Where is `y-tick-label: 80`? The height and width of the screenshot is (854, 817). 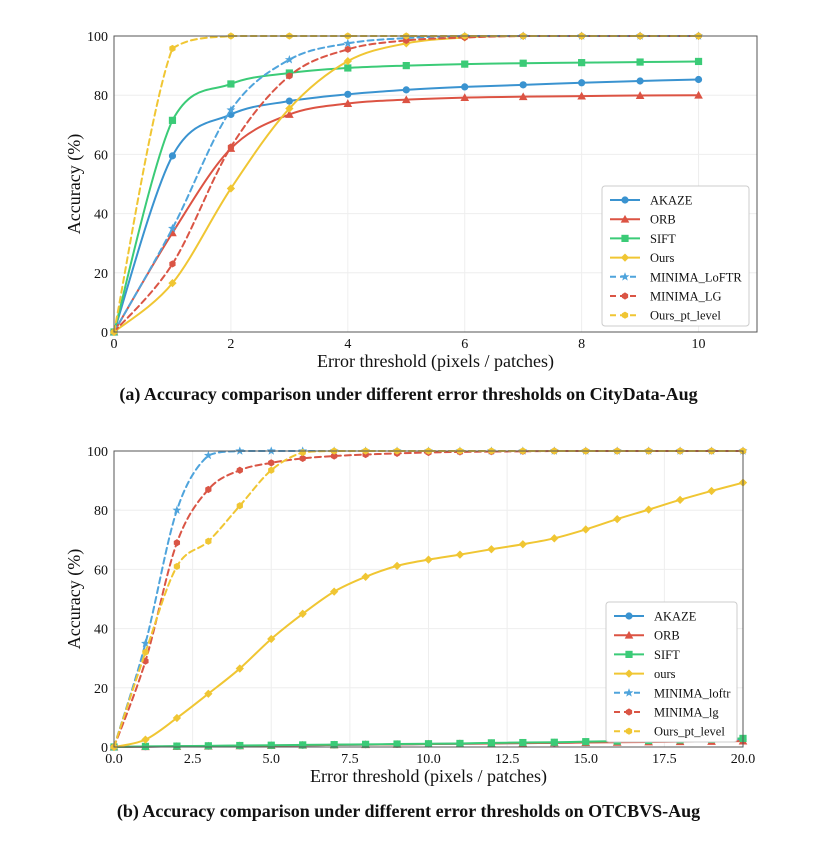 y-tick-label: 80 is located at coordinates (101, 96).